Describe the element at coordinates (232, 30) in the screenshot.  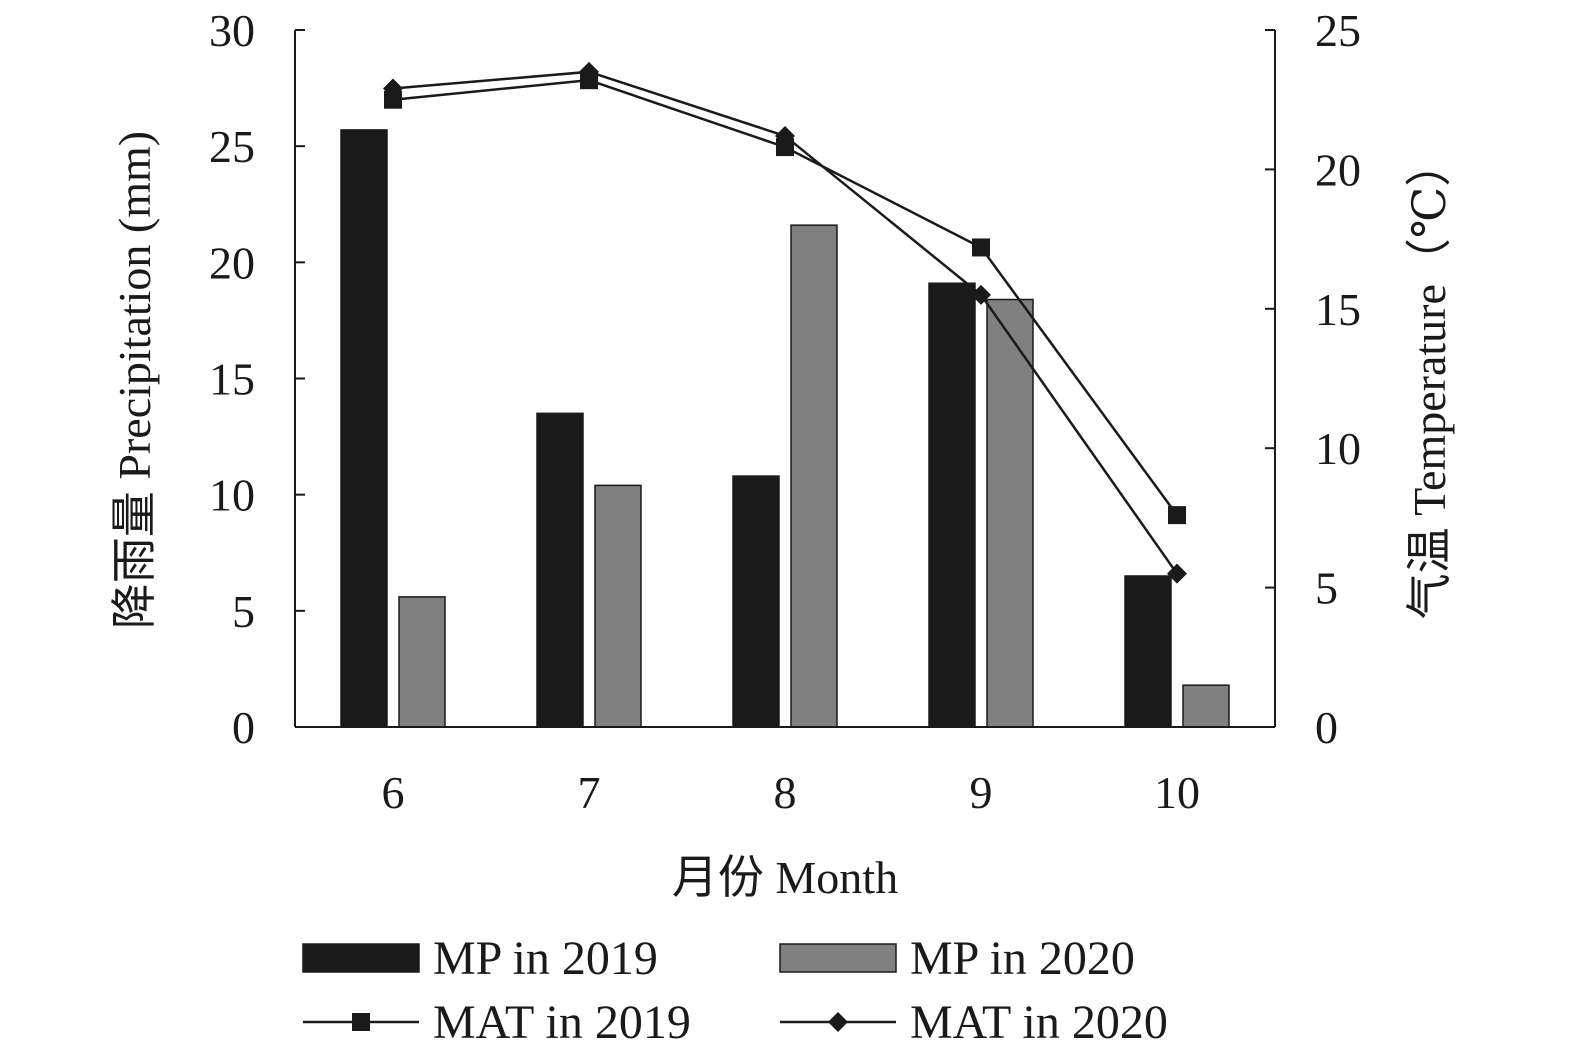
I see `y-left-tick-label: 30` at that location.